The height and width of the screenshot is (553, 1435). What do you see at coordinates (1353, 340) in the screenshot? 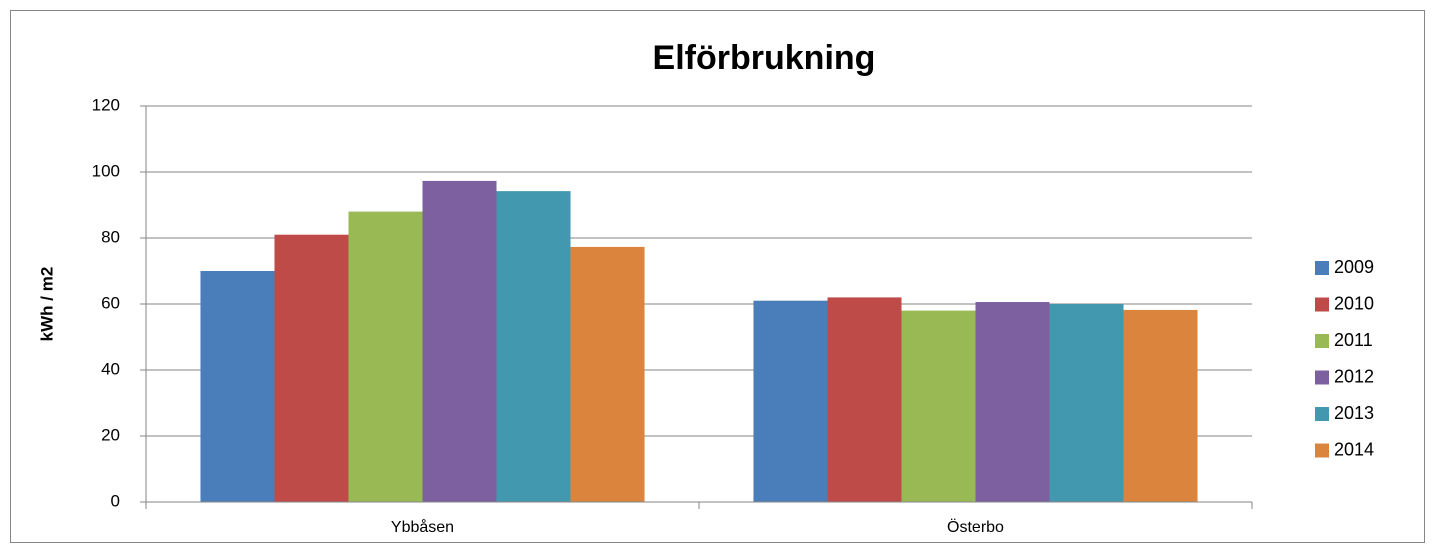
I see `legend-label: 2011` at bounding box center [1353, 340].